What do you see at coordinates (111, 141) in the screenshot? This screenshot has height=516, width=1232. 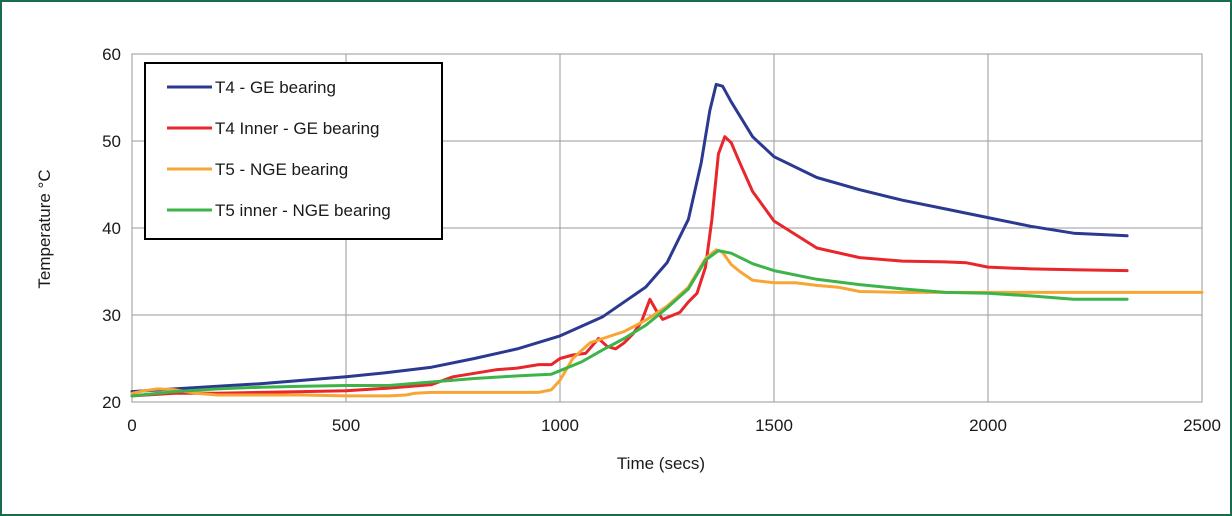 I see `y-tick-label: 50` at bounding box center [111, 141].